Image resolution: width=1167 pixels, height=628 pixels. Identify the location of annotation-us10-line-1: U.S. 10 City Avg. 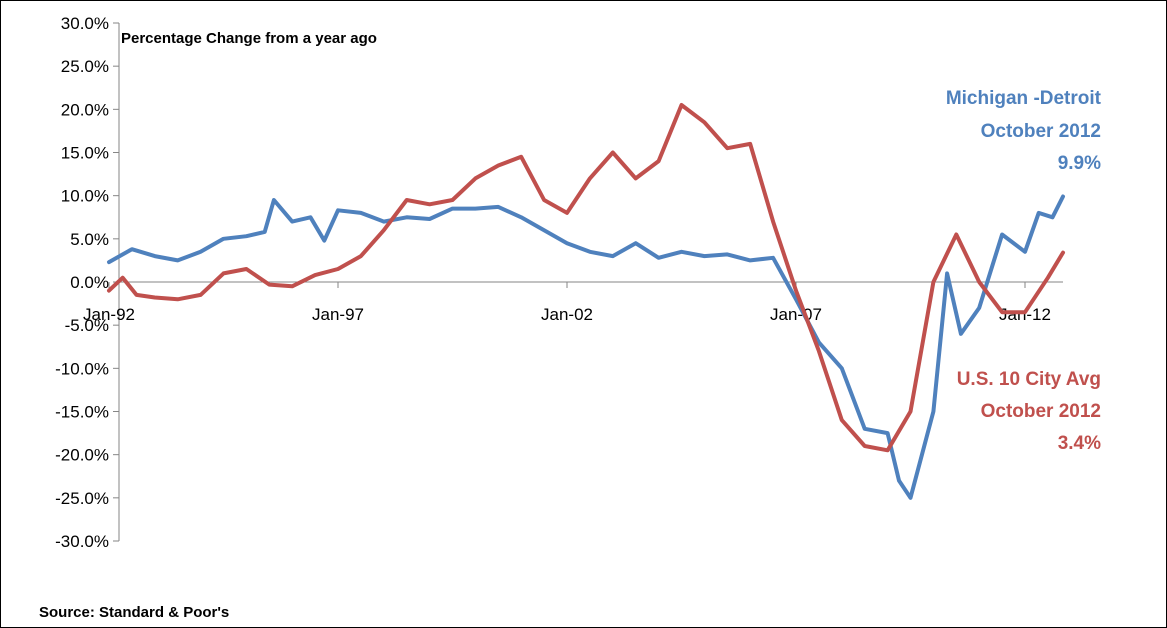
(1029, 379).